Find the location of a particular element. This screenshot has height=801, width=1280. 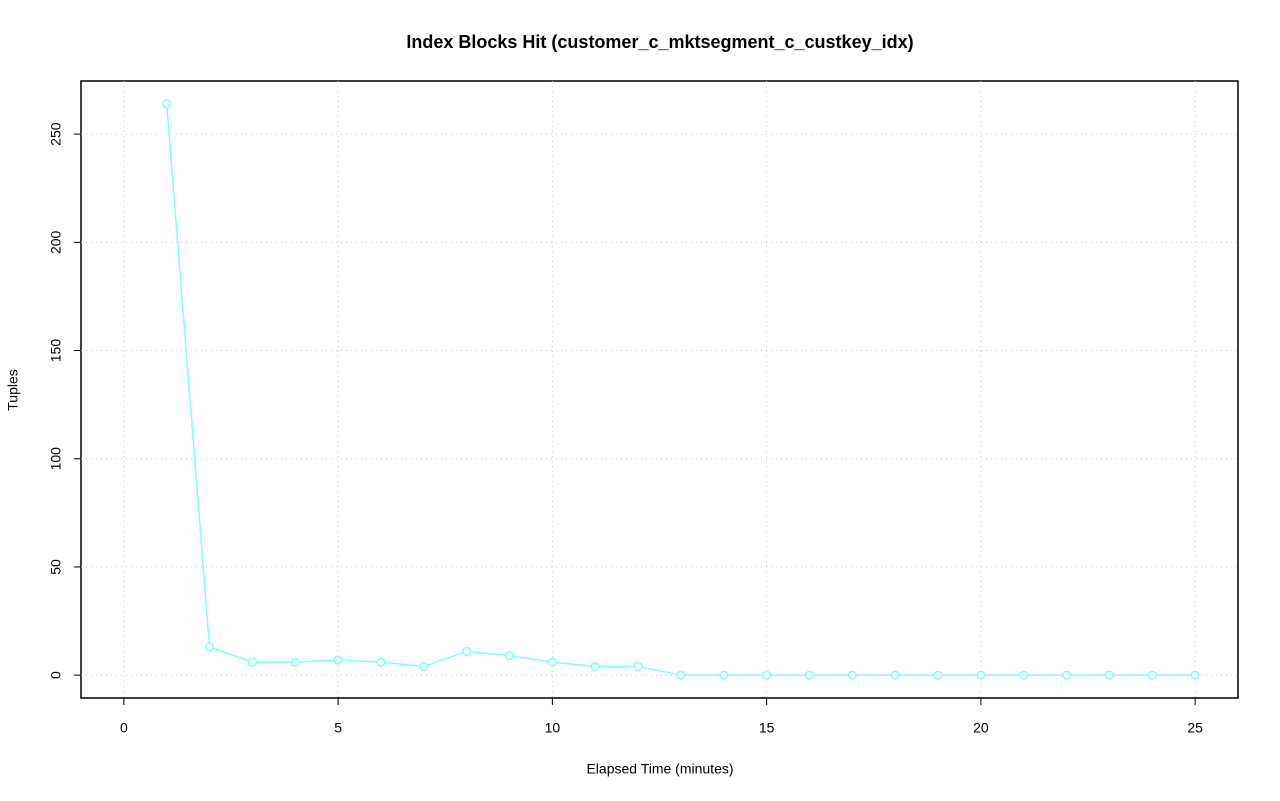

y-tick-label: 250 is located at coordinates (56, 134).